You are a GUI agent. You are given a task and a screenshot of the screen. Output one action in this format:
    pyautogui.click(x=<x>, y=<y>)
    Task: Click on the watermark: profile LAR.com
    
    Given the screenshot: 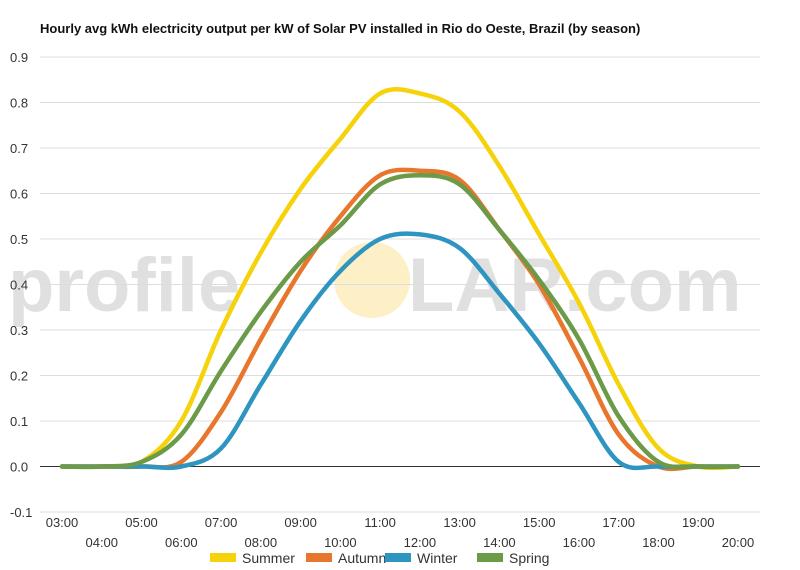 What is the action you would take?
    pyautogui.click(x=375, y=285)
    